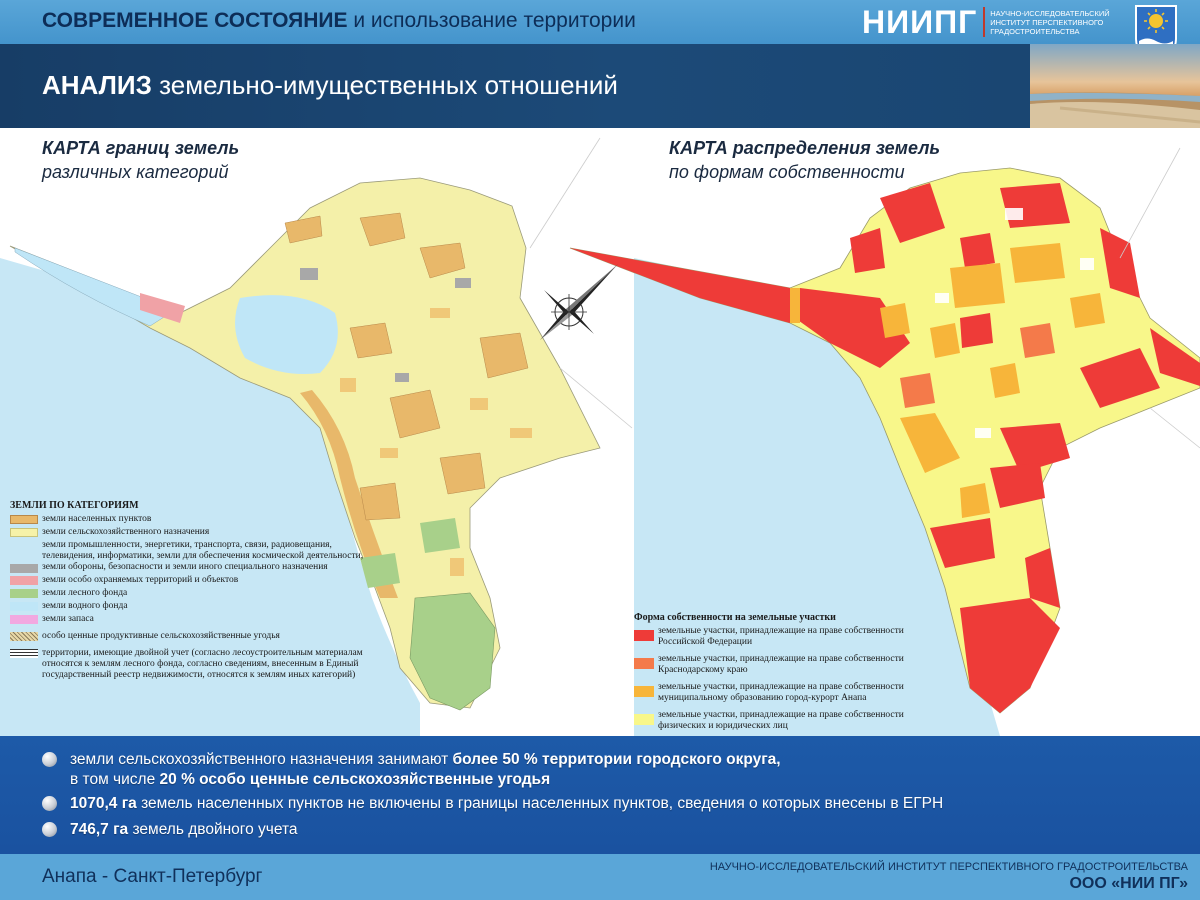  I want to click on logo-text: НИИПГ, so click(920, 22).